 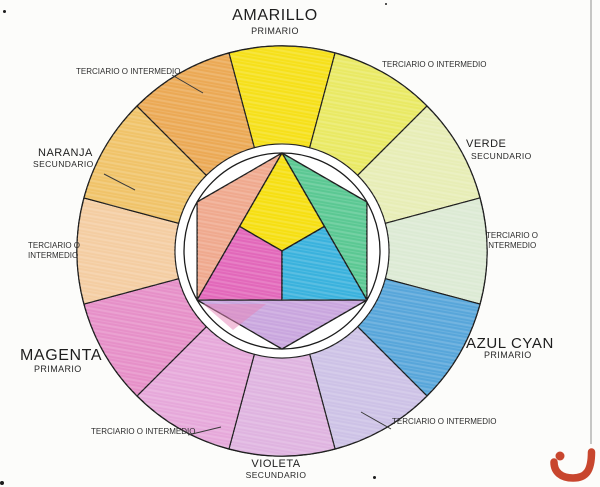 What do you see at coordinates (508, 355) in the screenshot?
I see `label-azul-cyan-type: PRIMARIO` at bounding box center [508, 355].